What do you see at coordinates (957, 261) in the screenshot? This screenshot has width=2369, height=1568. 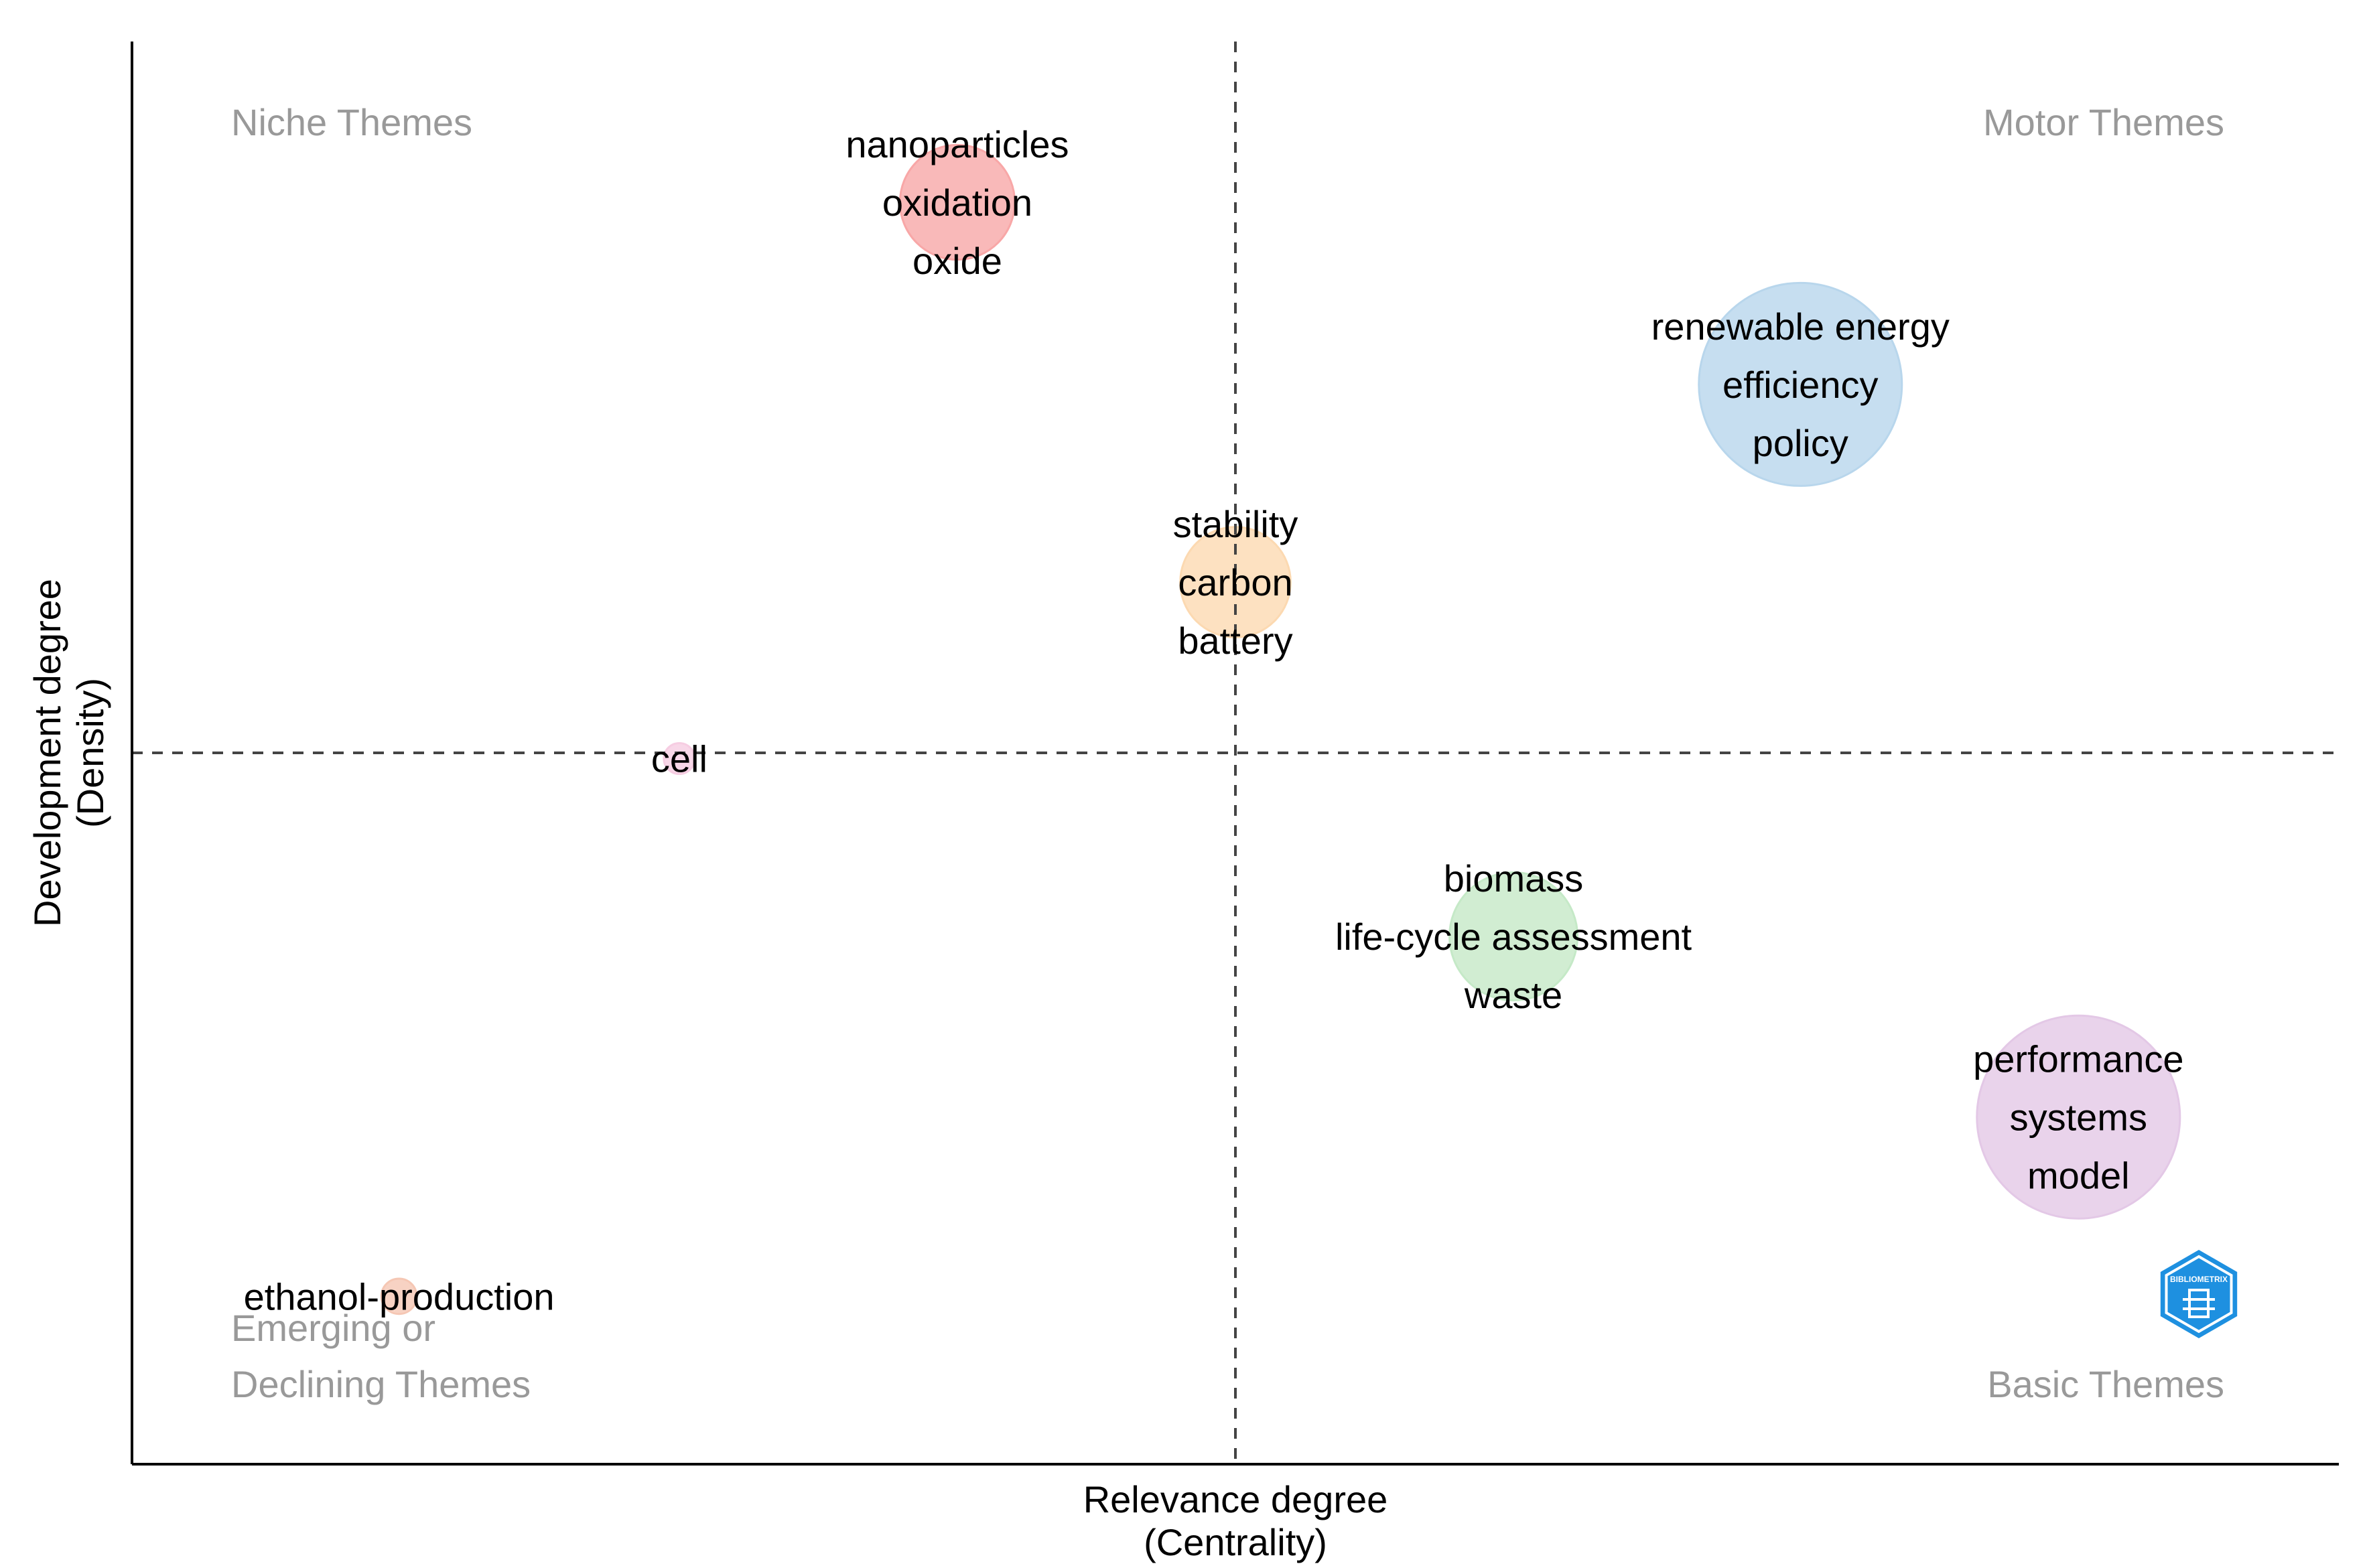 I see `cluster-label-oxide: oxide` at bounding box center [957, 261].